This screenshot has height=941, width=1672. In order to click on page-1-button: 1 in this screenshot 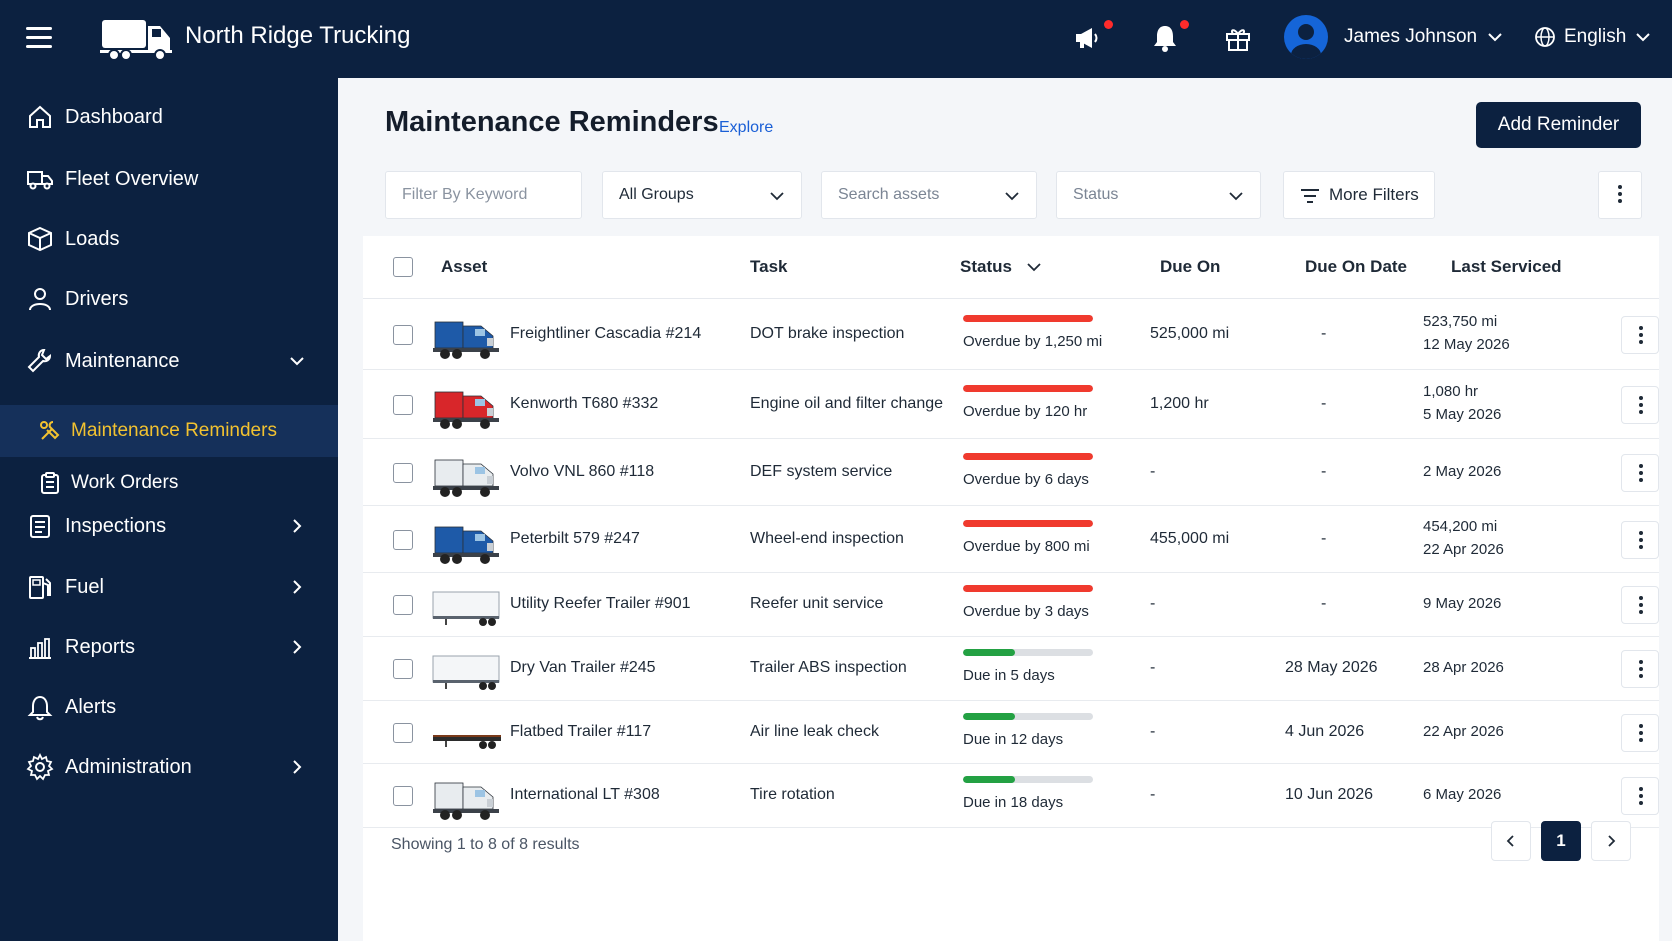, I will do `click(1561, 841)`.